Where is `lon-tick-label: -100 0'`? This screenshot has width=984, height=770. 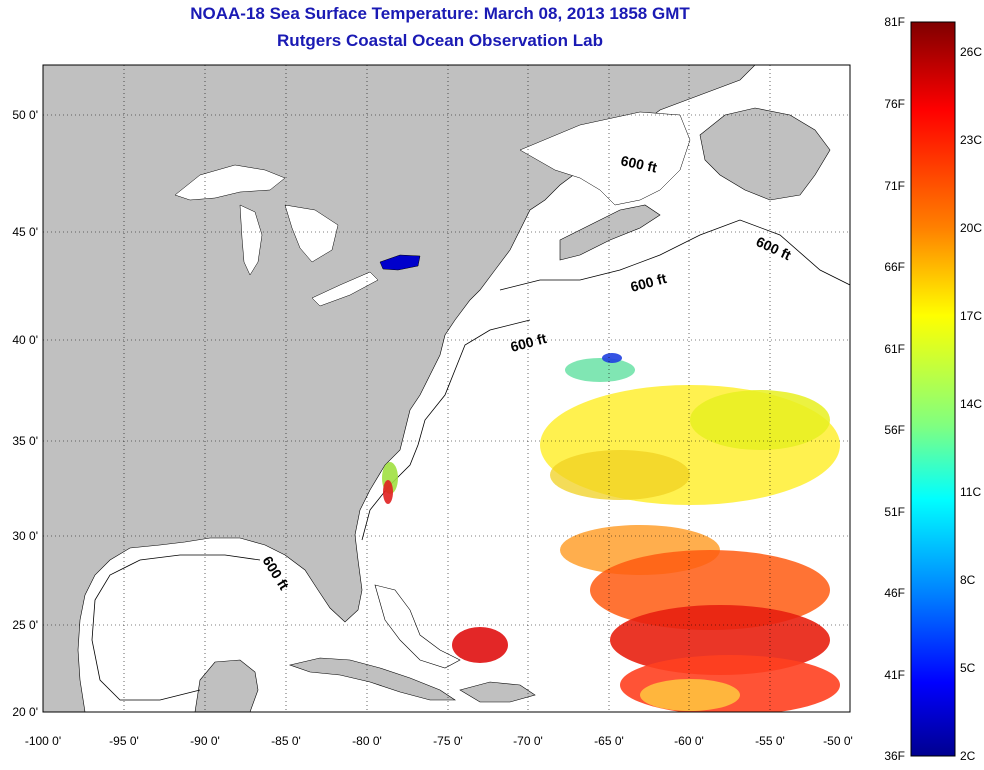
lon-tick-label: -100 0' is located at coordinates (43, 741).